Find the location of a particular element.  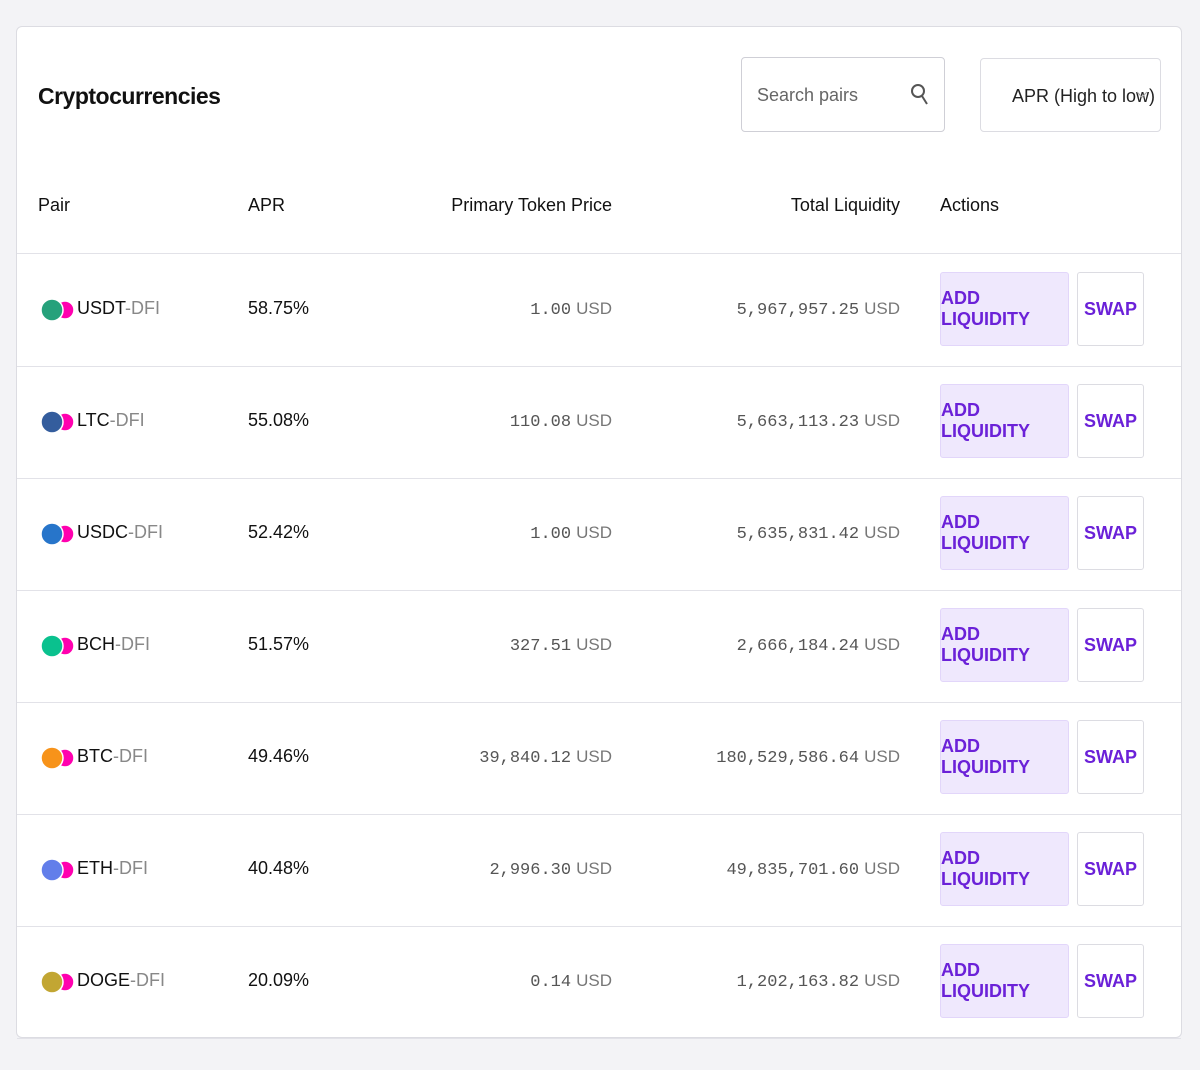

column-header: APR is located at coordinates (267, 205).